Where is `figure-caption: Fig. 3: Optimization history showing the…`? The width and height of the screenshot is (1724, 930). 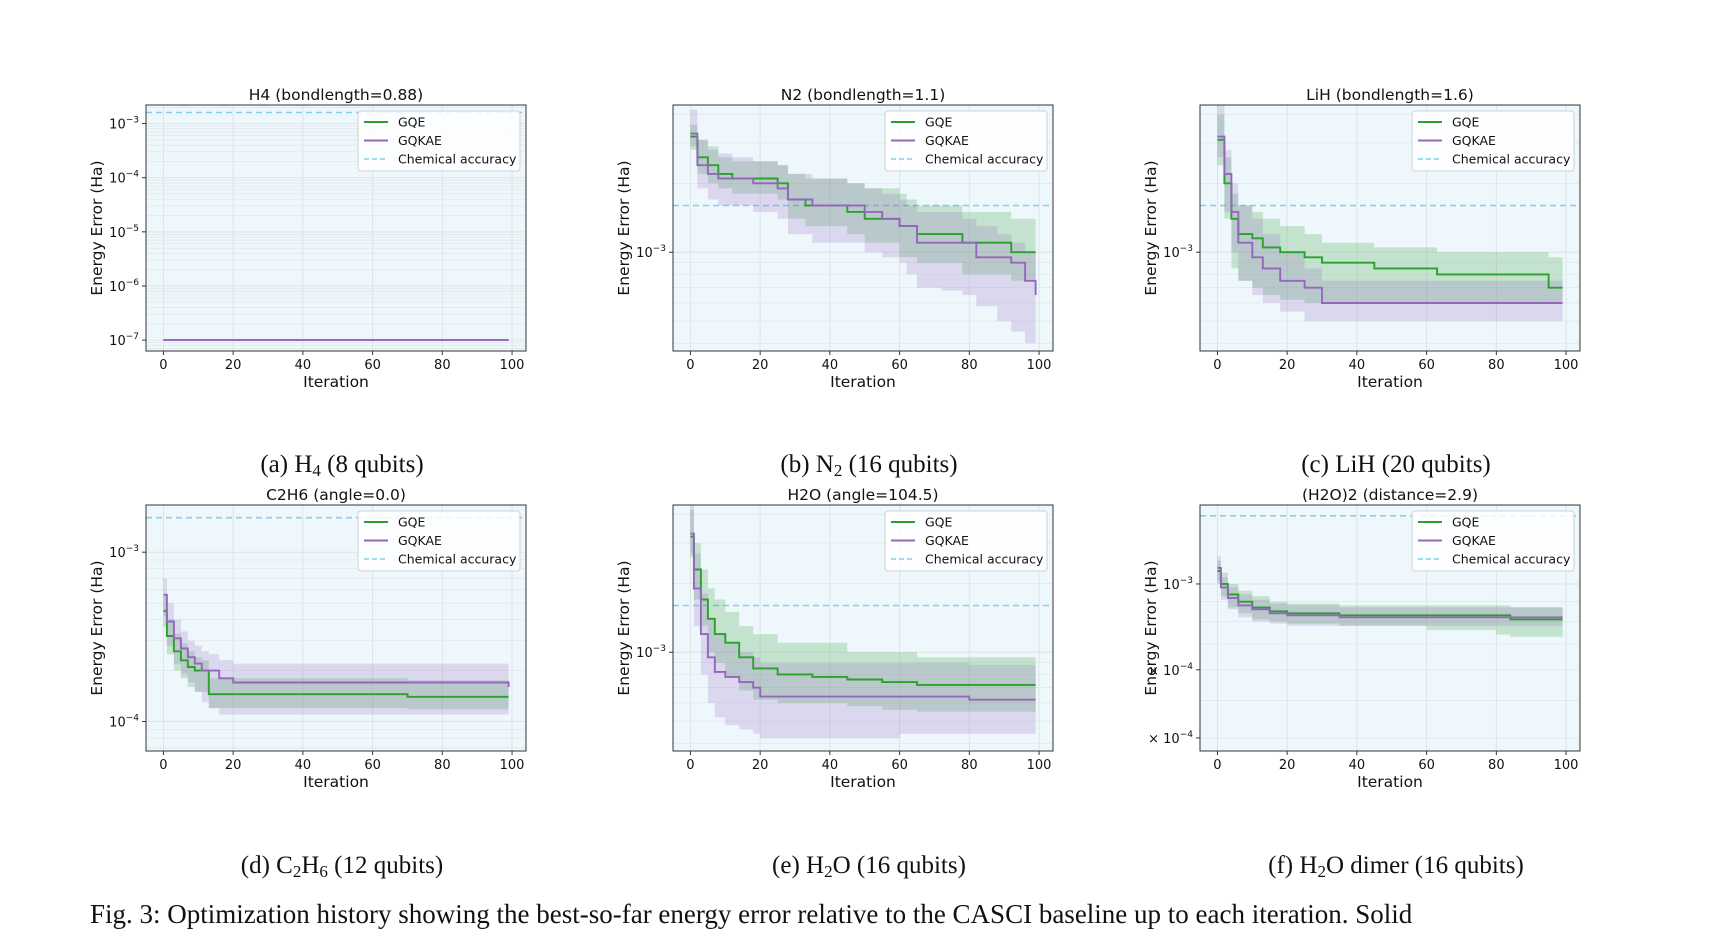
figure-caption: Fig. 3: Optimization history showing the… is located at coordinates (751, 914).